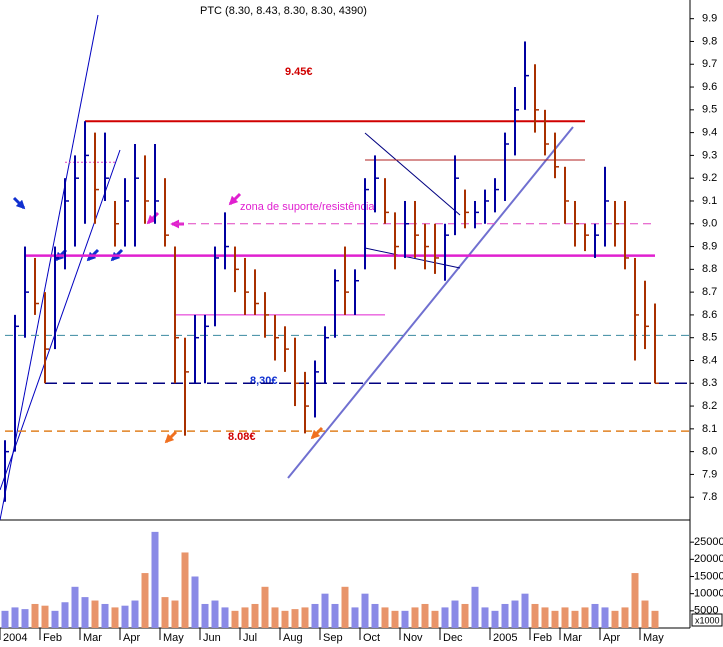 The width and height of the screenshot is (723, 647). What do you see at coordinates (333, 638) in the screenshot?
I see `x-tick-label: Sep` at bounding box center [333, 638].